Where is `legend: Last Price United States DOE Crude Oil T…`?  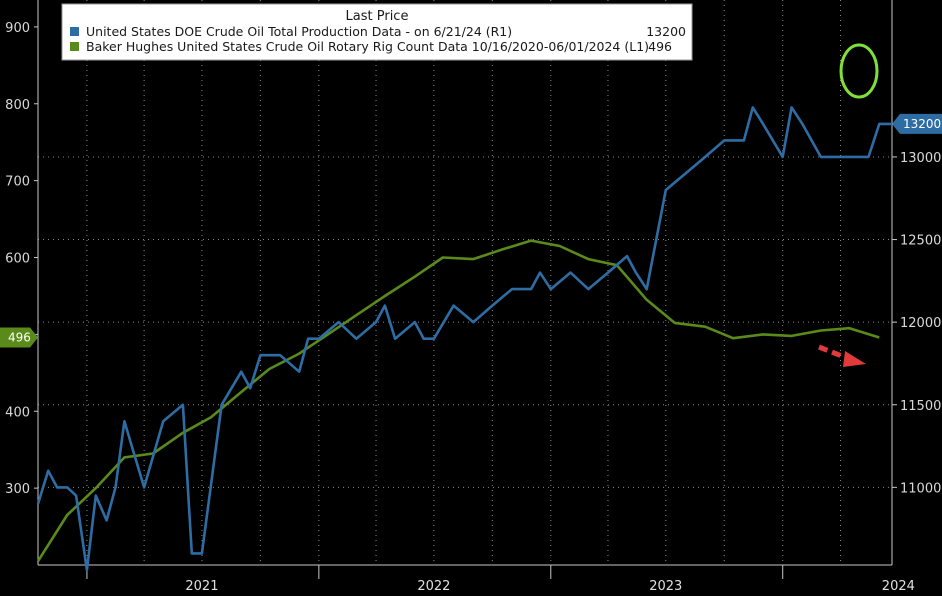 legend: Last Price United States DOE Crude Oil T… is located at coordinates (377, 32).